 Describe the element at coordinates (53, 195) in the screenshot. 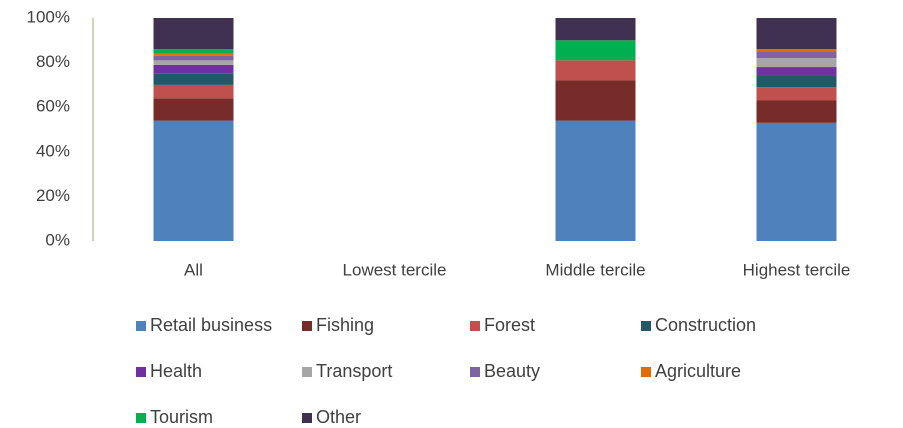

I see `y-tick-label: 20%` at that location.